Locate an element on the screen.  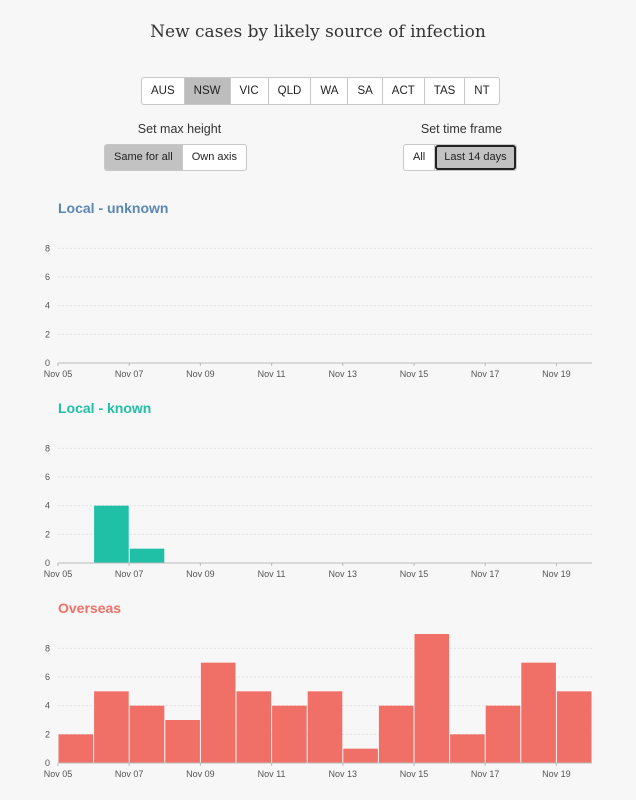
last-14-days-button: Last 14 days is located at coordinates (475, 157).